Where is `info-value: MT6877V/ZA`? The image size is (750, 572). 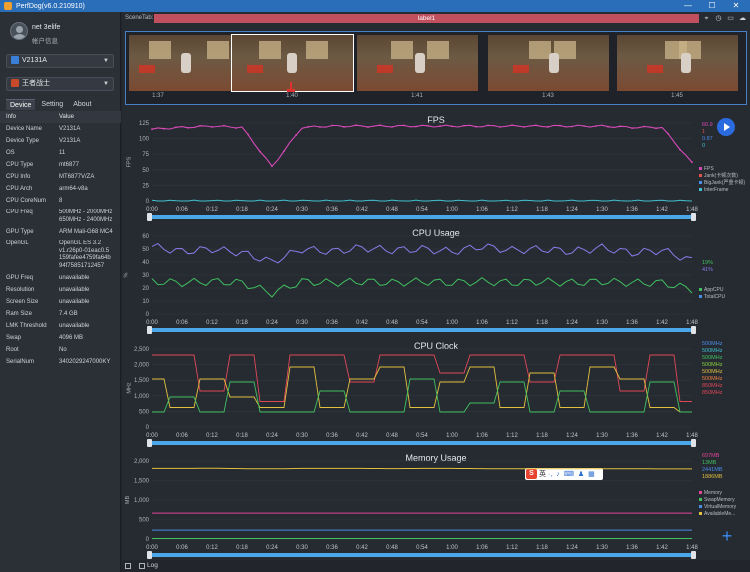
info-value: MT6877V/ZA is located at coordinates (77, 177).